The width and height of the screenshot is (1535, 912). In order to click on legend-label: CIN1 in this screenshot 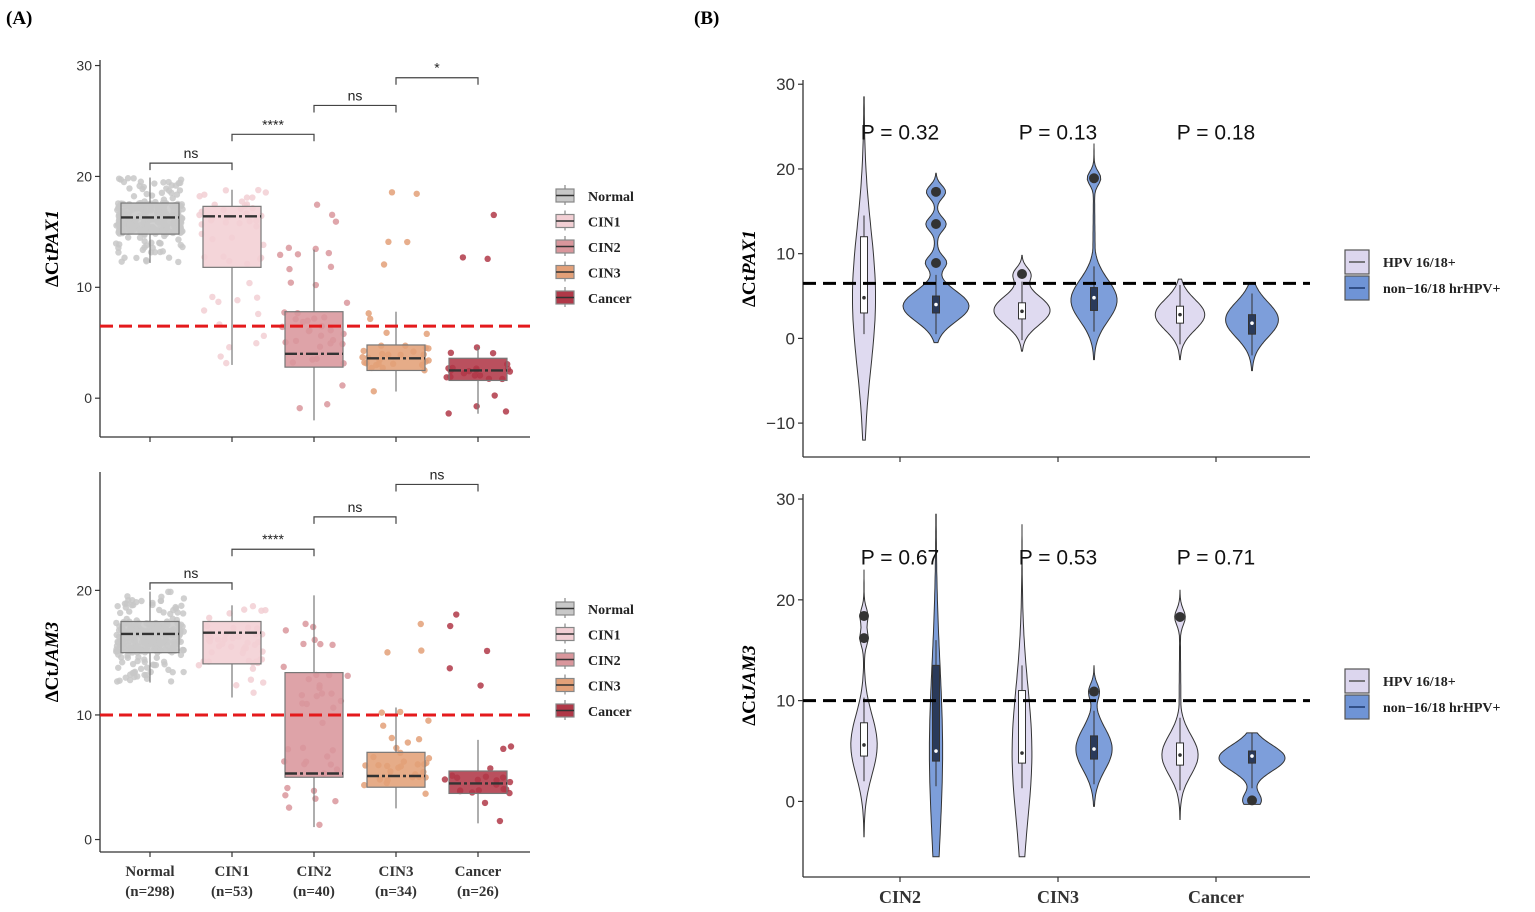, I will do `click(604, 636)`.